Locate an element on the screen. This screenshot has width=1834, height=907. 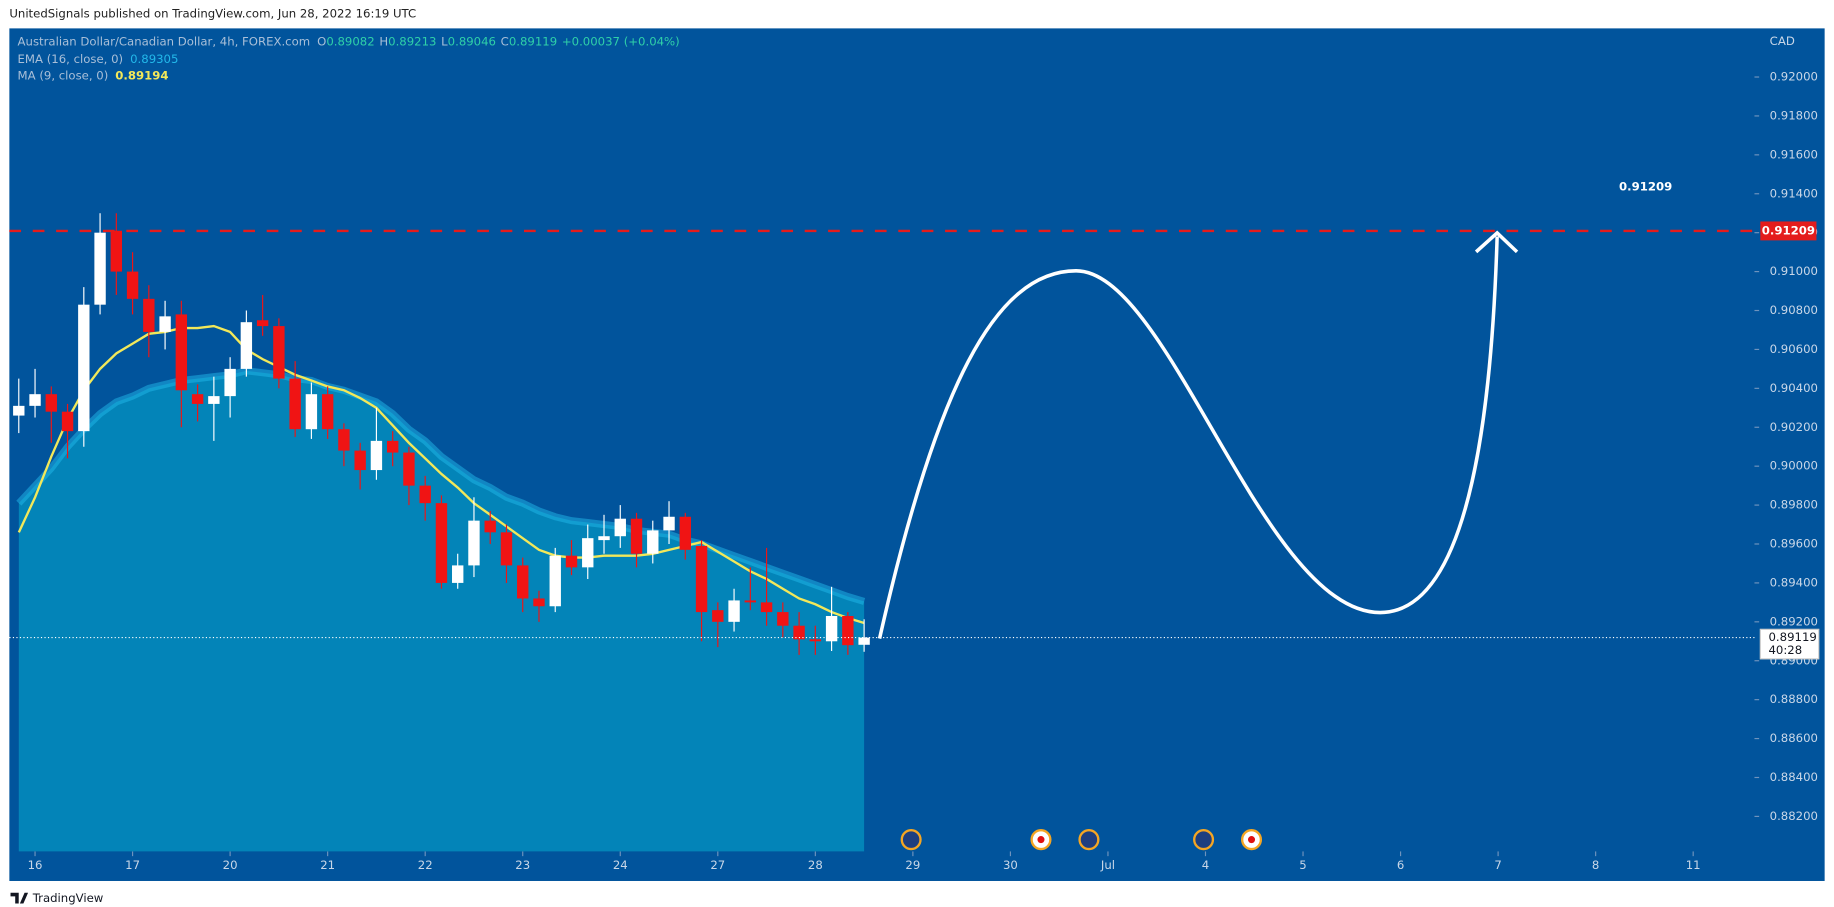
x-tick-label: 4 is located at coordinates (1205, 865).